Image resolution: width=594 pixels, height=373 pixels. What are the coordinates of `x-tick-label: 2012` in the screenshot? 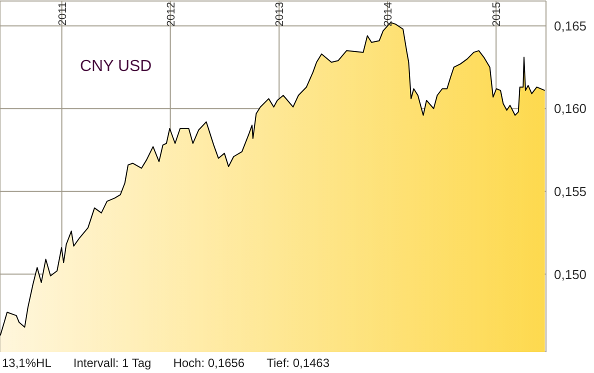 It's located at (171, 14).